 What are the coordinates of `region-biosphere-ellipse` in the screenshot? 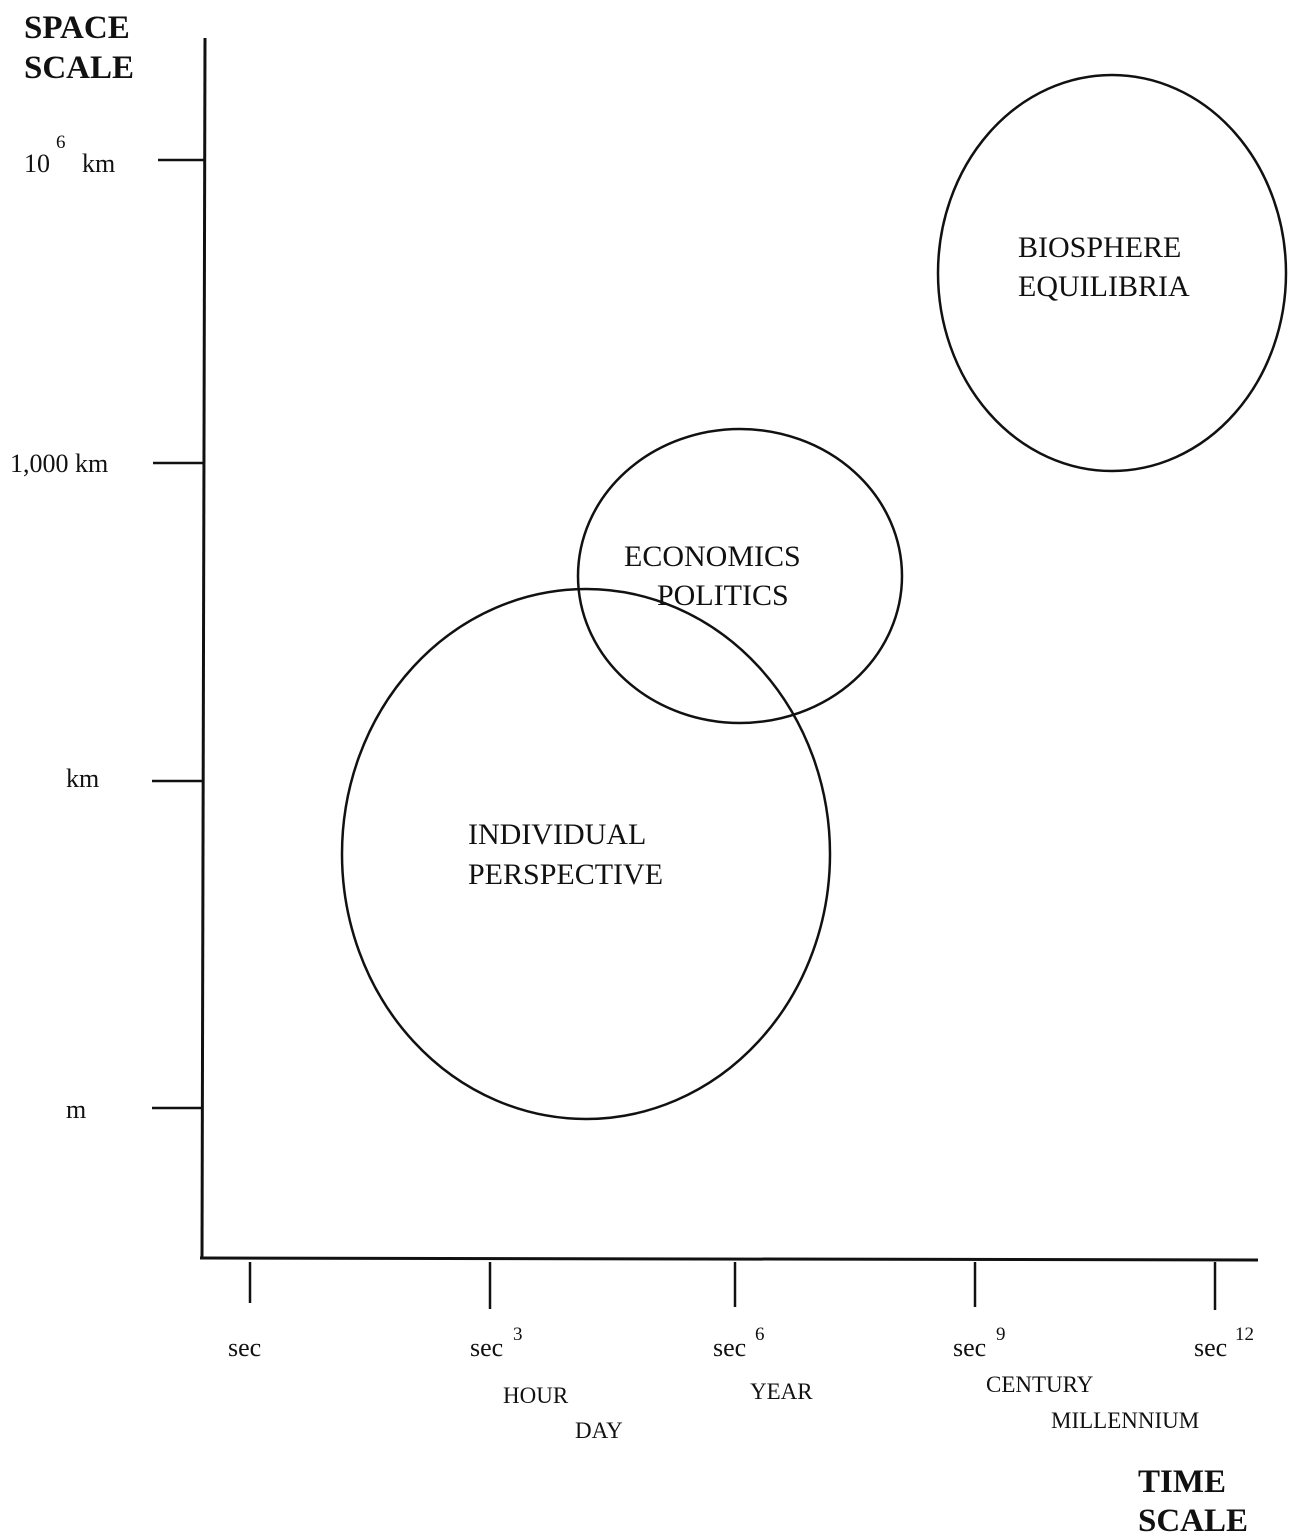 It's located at (1112, 273).